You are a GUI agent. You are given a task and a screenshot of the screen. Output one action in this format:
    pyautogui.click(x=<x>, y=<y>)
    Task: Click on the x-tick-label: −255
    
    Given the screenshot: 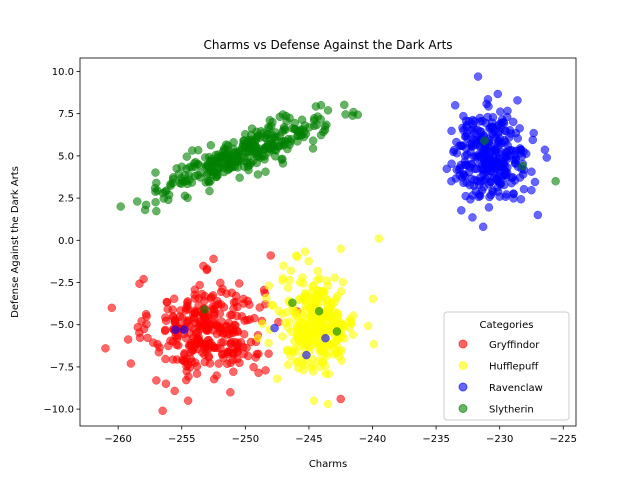 What is the action you would take?
    pyautogui.click(x=181, y=439)
    